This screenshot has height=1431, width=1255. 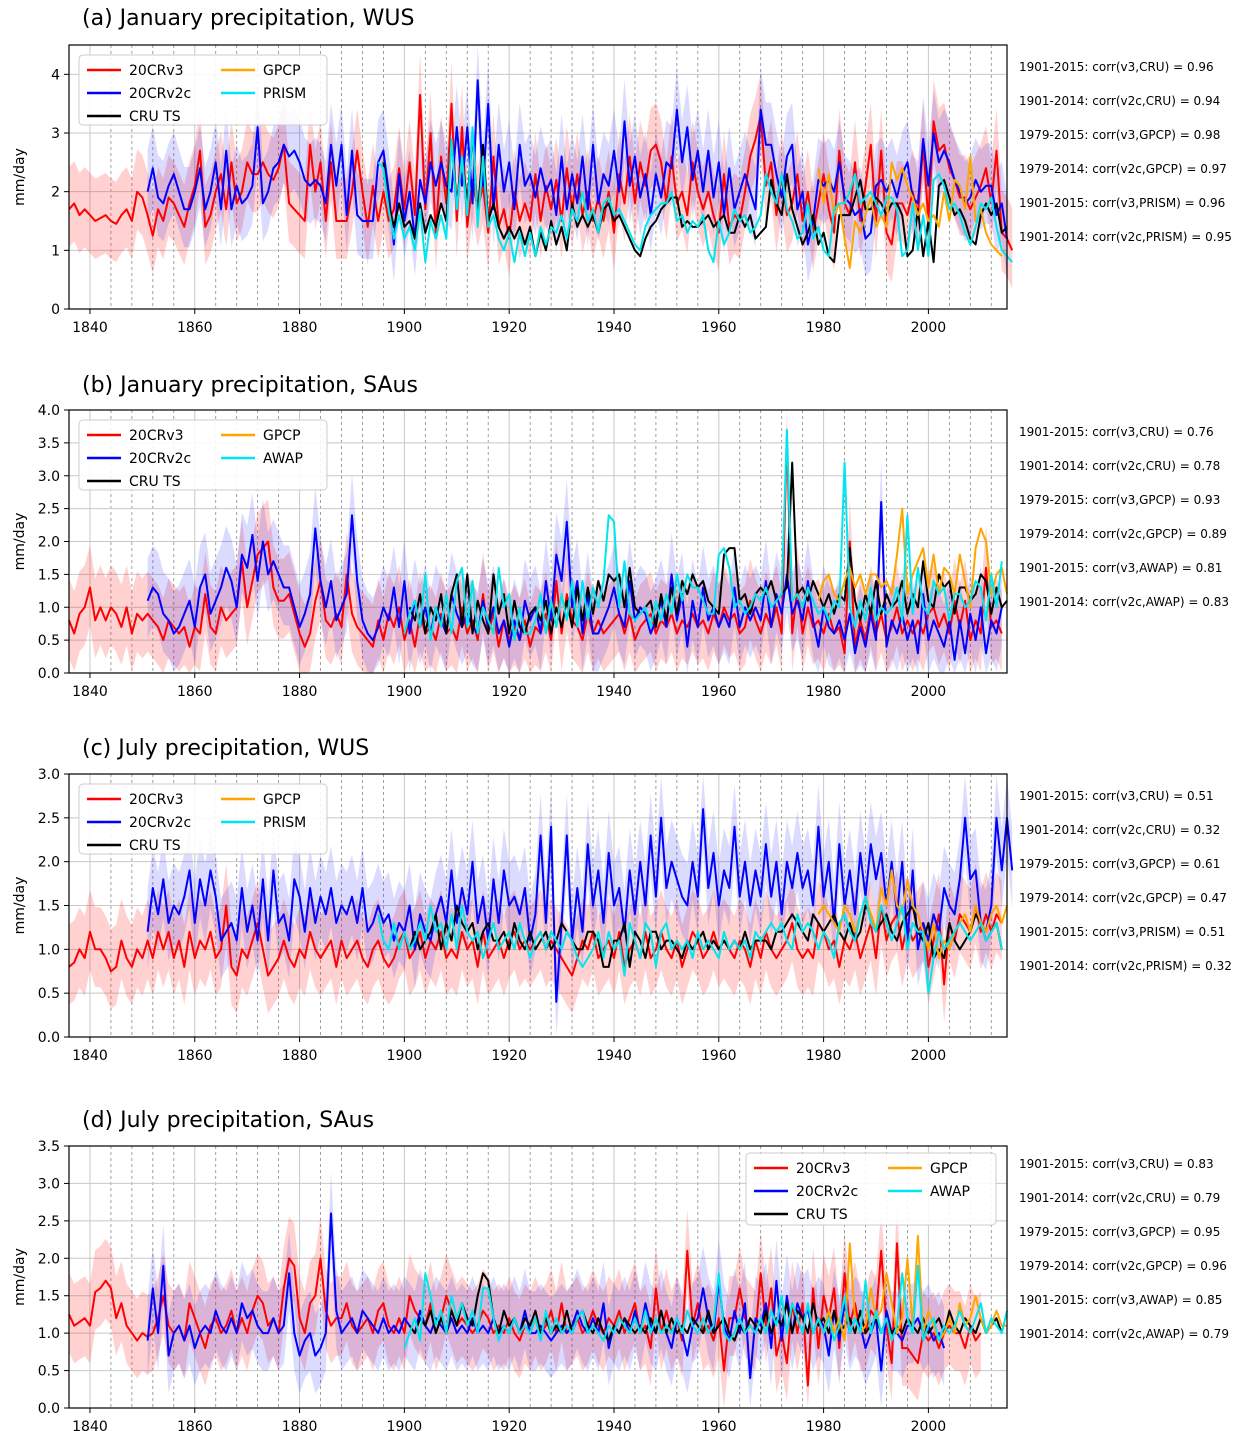 What do you see at coordinates (1116, 432) in the screenshot?
I see `panel-b-correlation-note: 1901-2015: corr(v3,CRU) = 0.76` at bounding box center [1116, 432].